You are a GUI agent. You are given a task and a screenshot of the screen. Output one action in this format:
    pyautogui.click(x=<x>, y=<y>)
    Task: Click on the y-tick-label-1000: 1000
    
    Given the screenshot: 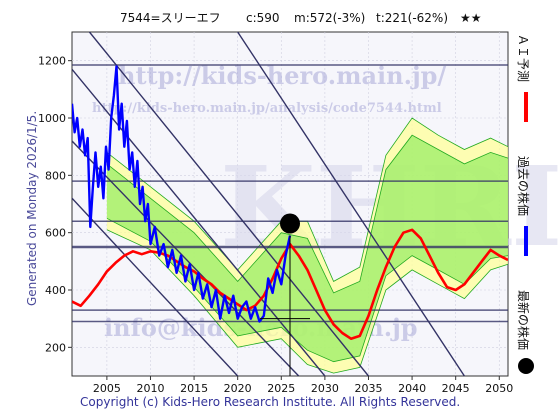 What is the action you would take?
    pyautogui.click(x=52, y=118)
    